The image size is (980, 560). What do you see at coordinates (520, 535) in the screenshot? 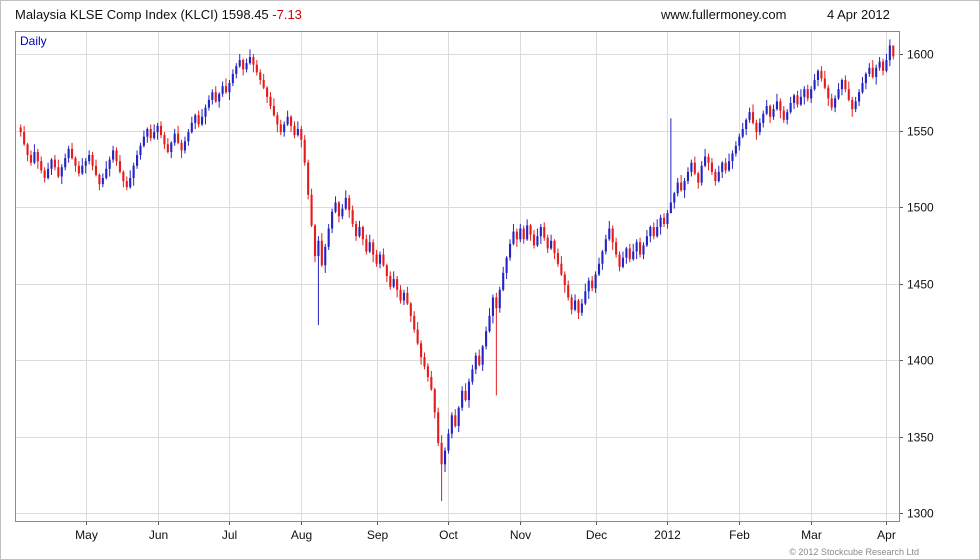
I see `x-tick-label: Nov` at bounding box center [520, 535].